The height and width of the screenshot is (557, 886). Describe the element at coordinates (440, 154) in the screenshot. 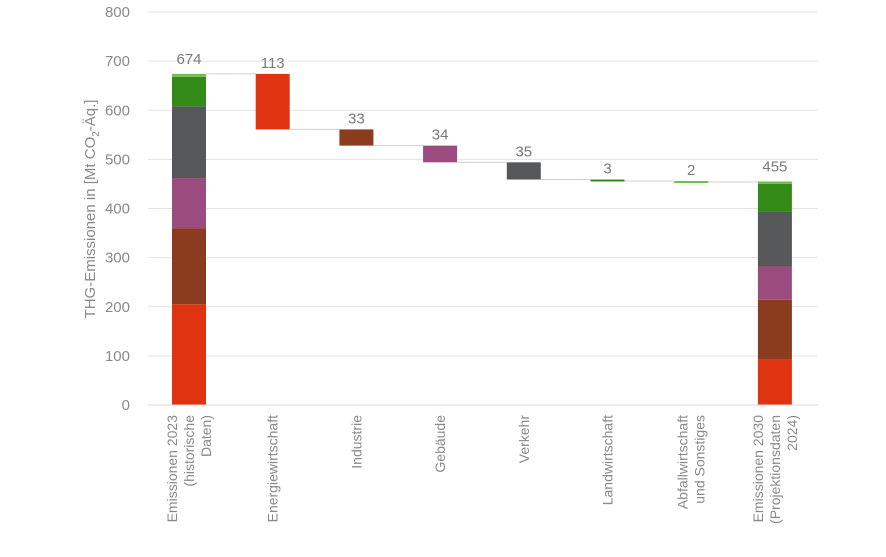

I see `change-bar-gebäude` at that location.